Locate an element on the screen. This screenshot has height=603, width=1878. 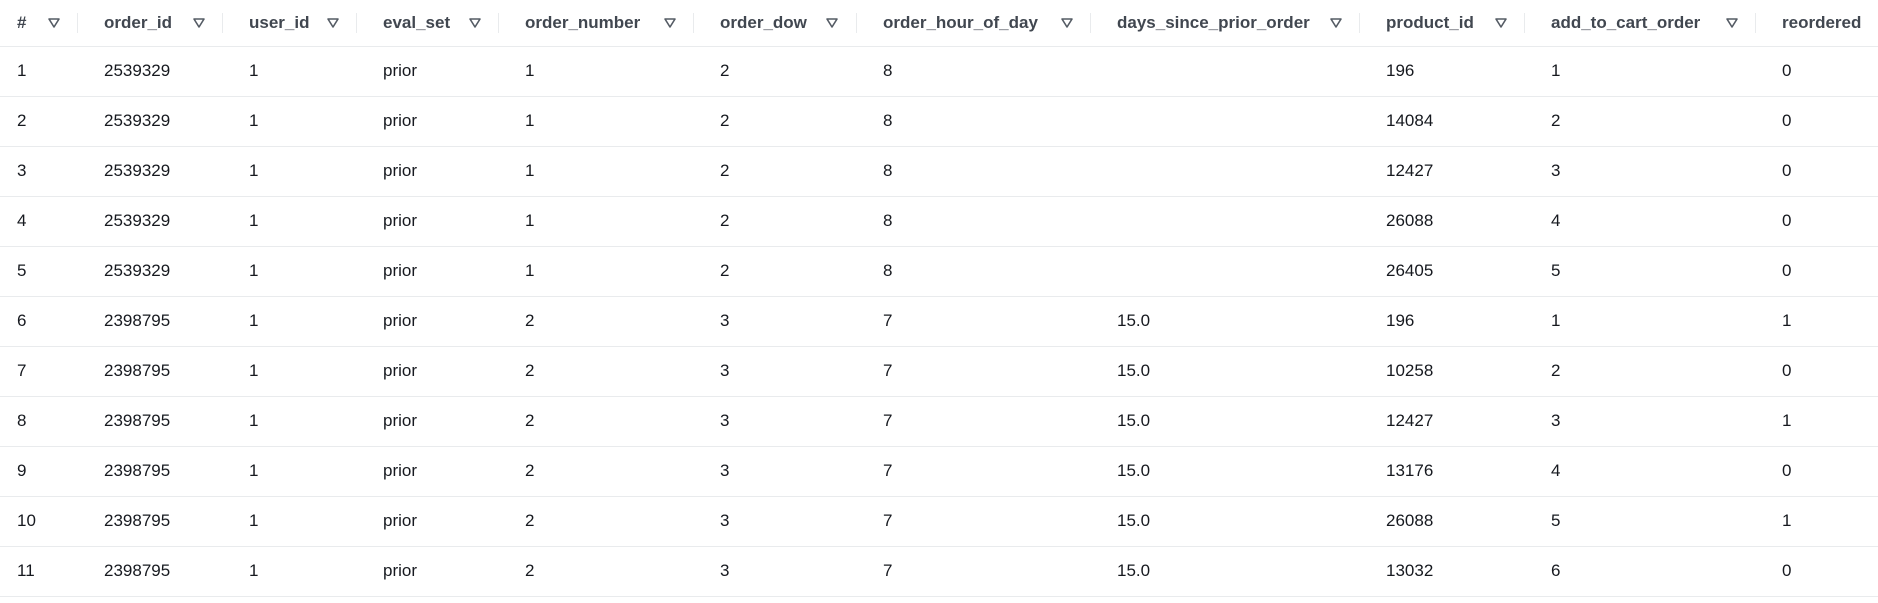
table-row: 10 2398795 1 prior 2 3 7 15.0 26088 5 1 is located at coordinates (939, 521).